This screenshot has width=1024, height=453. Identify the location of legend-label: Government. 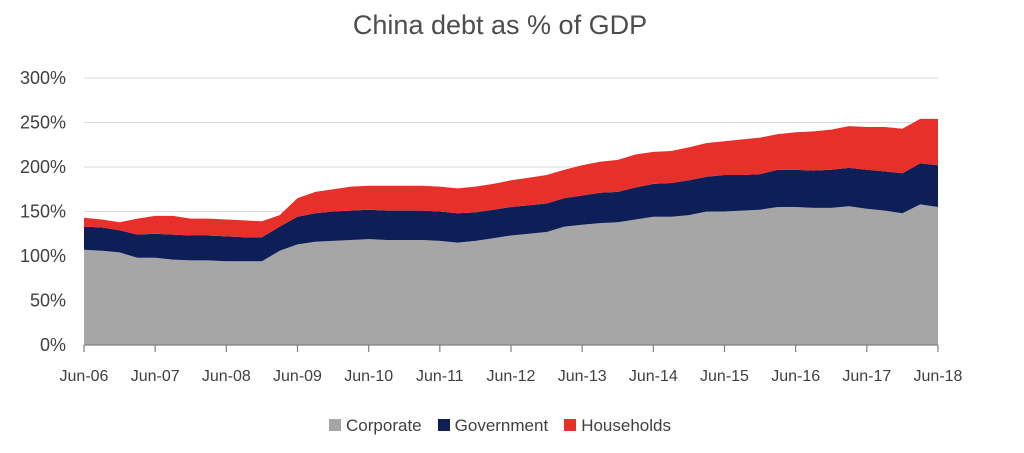
(501, 425).